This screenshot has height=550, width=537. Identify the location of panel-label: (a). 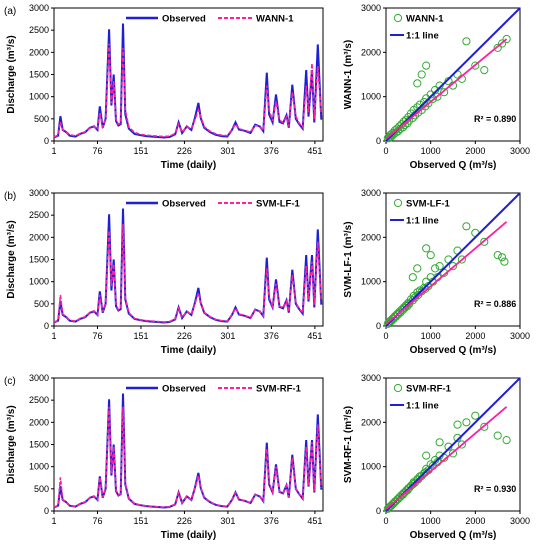
(10, 11).